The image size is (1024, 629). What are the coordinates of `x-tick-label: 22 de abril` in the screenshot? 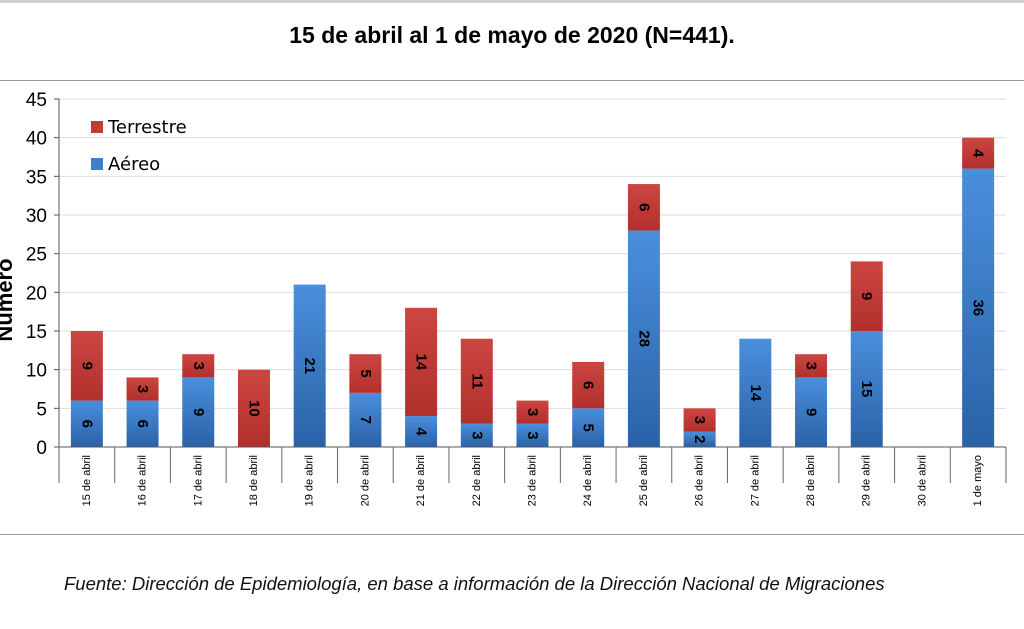 It's located at (477, 480).